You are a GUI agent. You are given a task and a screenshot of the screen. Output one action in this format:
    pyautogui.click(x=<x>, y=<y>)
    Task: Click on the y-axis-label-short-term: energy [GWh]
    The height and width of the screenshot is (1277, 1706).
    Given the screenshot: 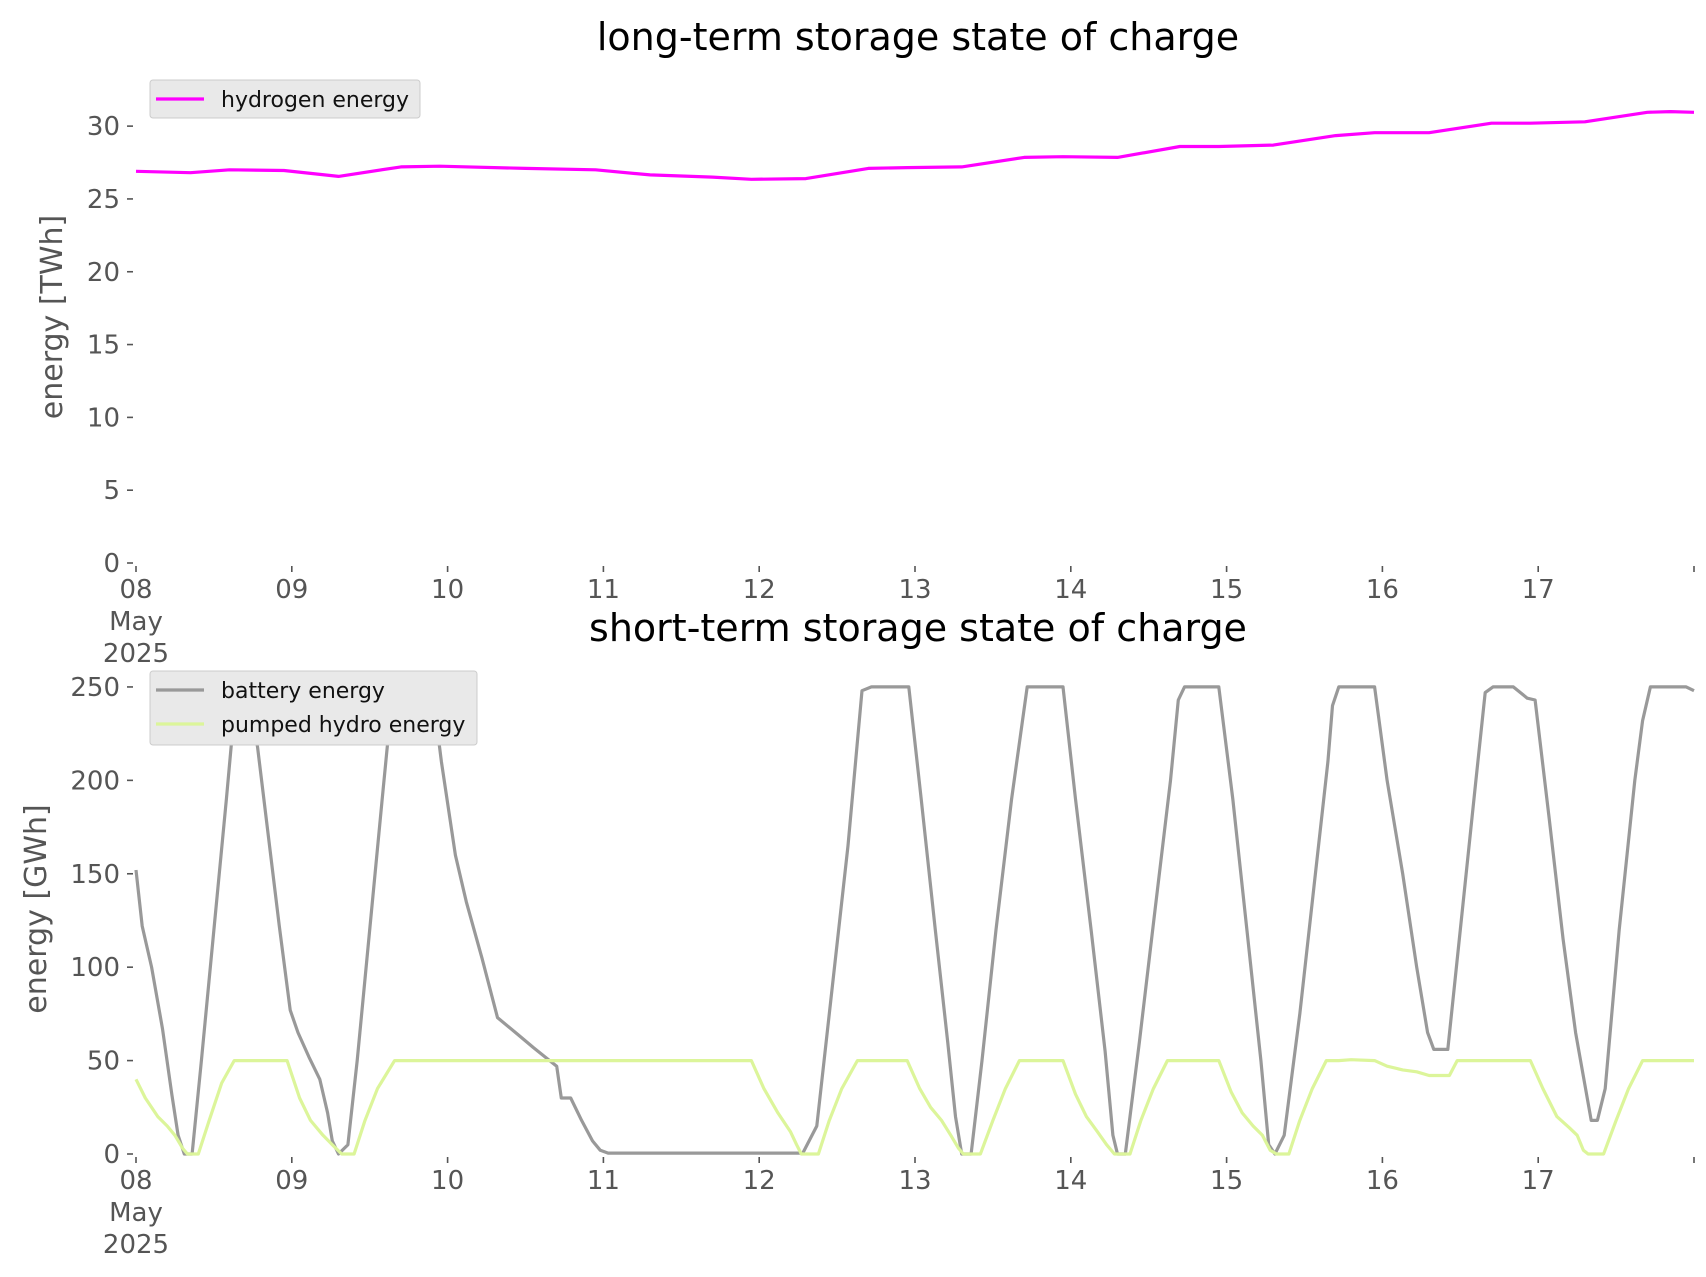 What is the action you would take?
    pyautogui.click(x=36, y=908)
    